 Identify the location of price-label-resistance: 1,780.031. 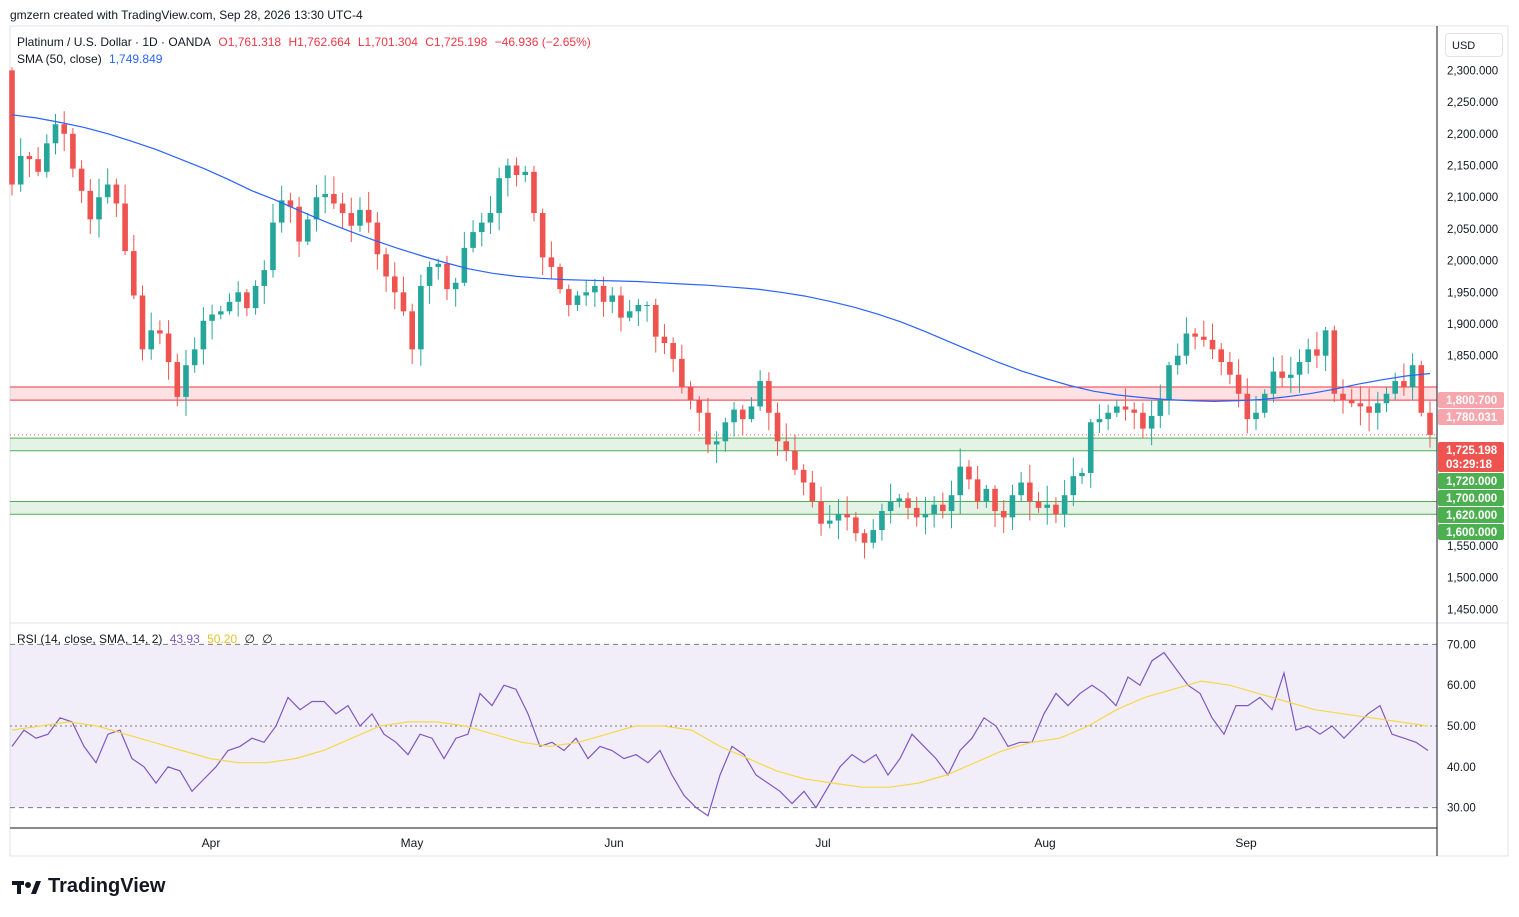
(1472, 418).